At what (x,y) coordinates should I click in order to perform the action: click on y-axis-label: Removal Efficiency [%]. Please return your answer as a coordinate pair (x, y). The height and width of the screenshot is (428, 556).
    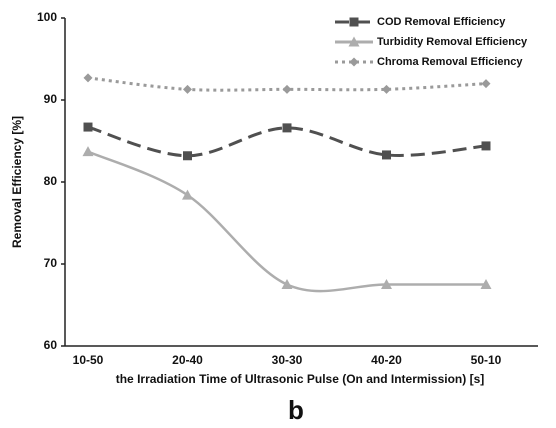
    Looking at the image, I should click on (17, 182).